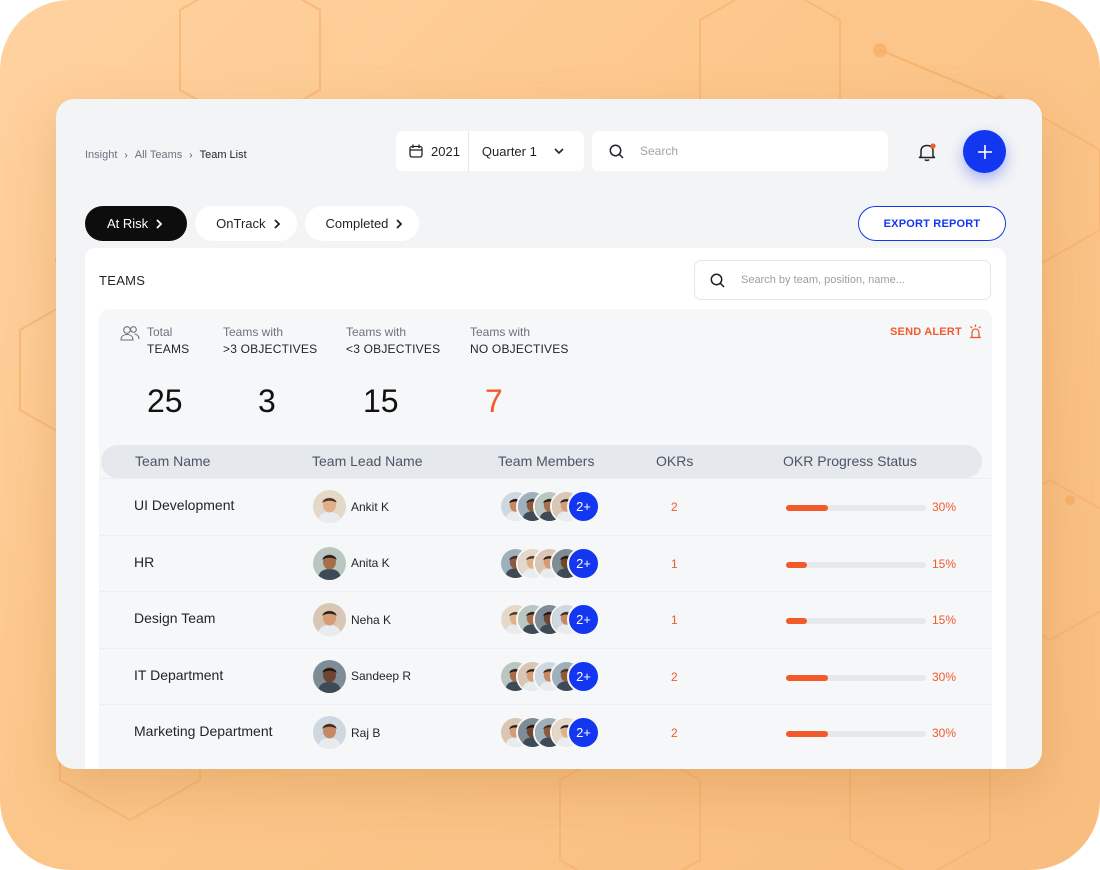 Image resolution: width=1100 pixels, height=870 pixels. Describe the element at coordinates (494, 401) in the screenshot. I see `stat-value: 7` at that location.